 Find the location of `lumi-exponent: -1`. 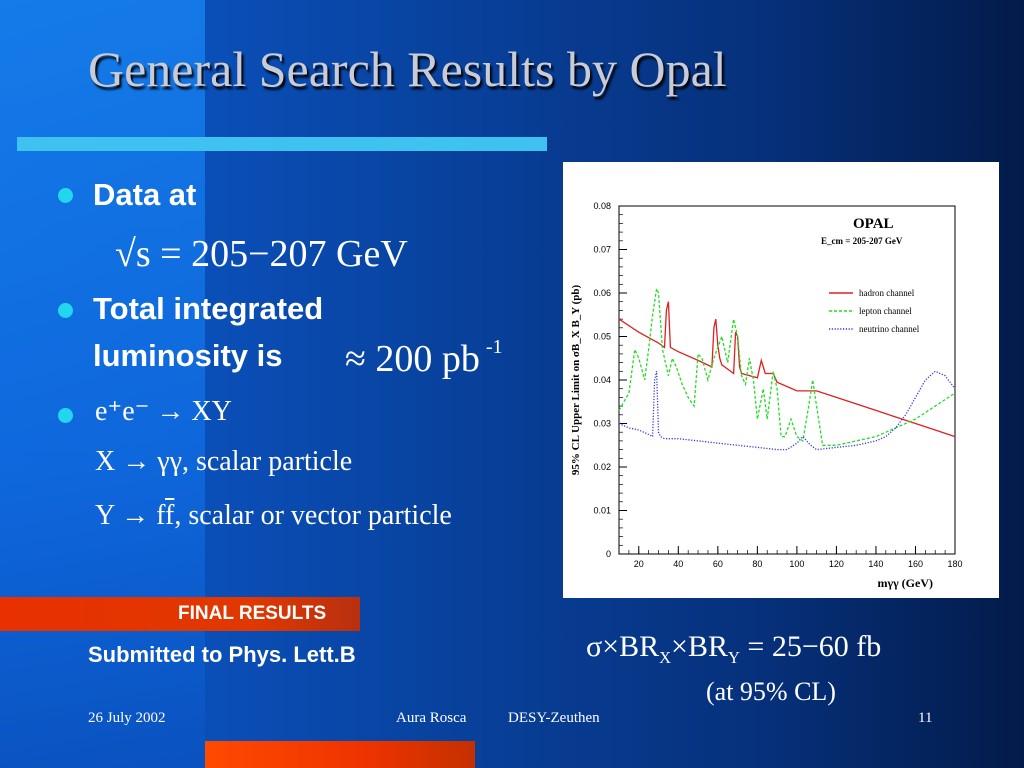

lumi-exponent: -1 is located at coordinates (494, 347).